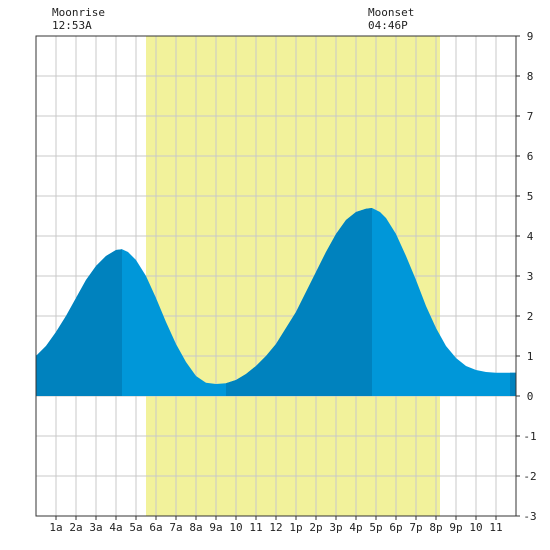  I want to click on moonset-time: 04:46P, so click(388, 25).